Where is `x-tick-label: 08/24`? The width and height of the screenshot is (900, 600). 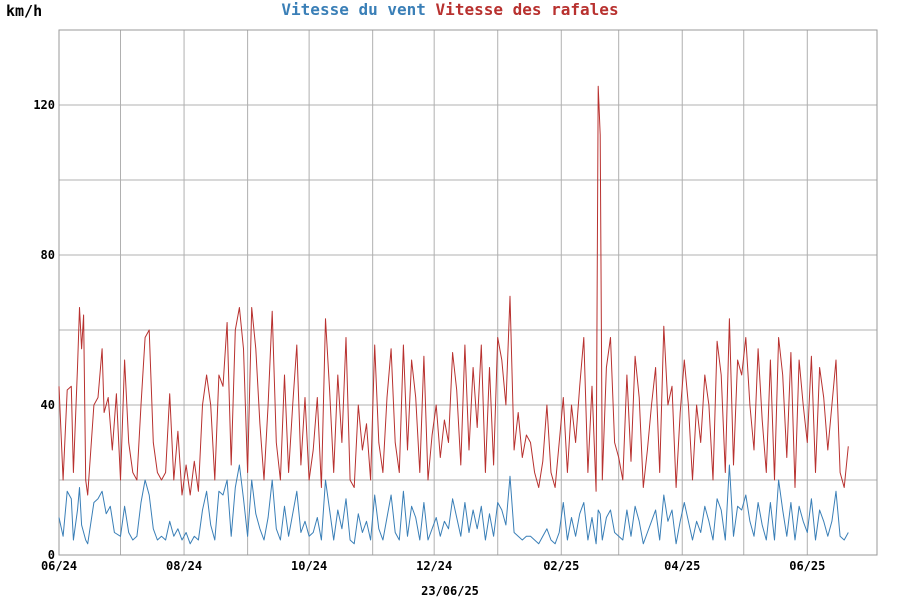
x-tick-label: 08/24 is located at coordinates (184, 566).